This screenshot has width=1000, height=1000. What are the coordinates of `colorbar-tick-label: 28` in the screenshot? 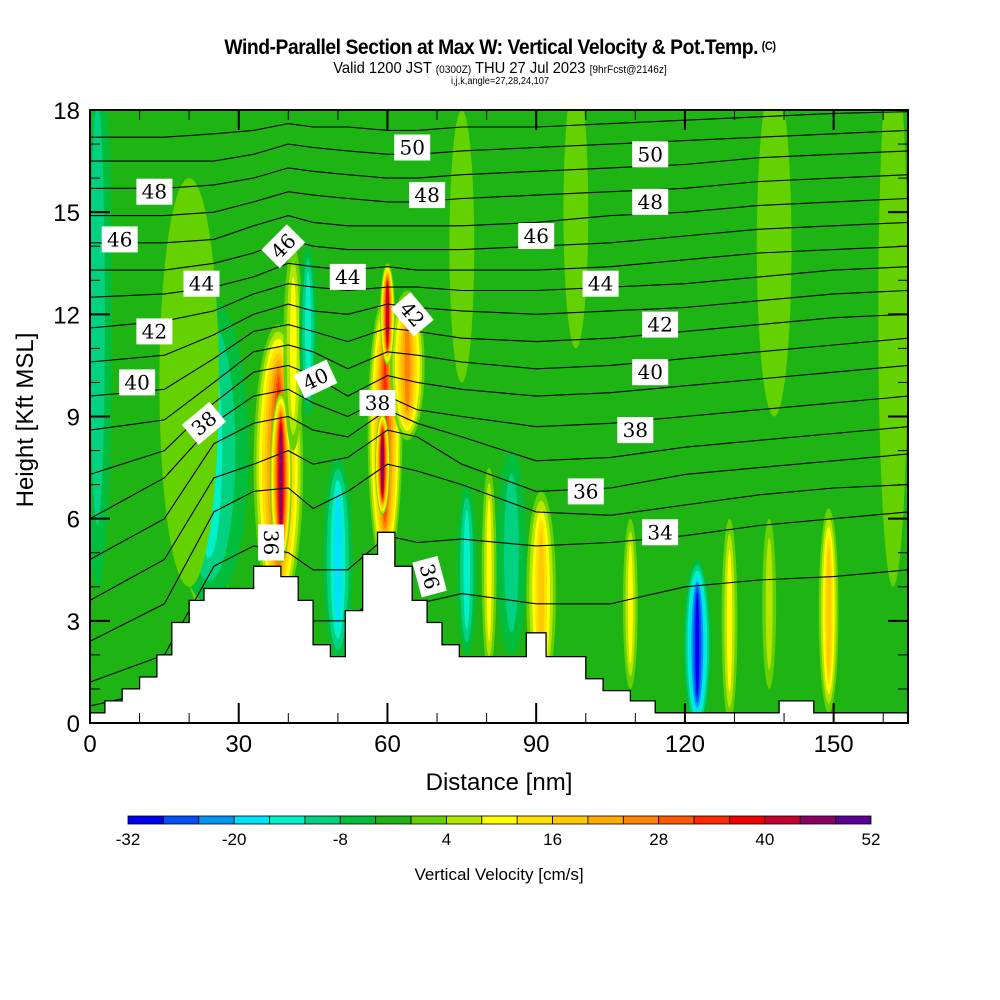 It's located at (658, 839).